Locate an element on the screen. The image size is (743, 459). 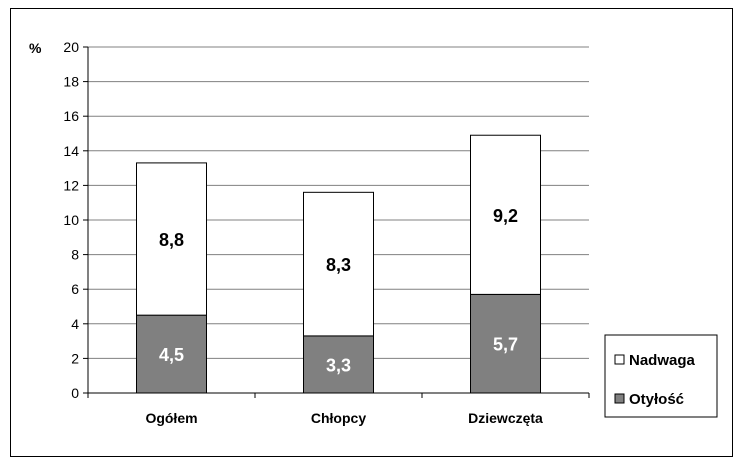
y-axis-label: % is located at coordinates (35, 48).